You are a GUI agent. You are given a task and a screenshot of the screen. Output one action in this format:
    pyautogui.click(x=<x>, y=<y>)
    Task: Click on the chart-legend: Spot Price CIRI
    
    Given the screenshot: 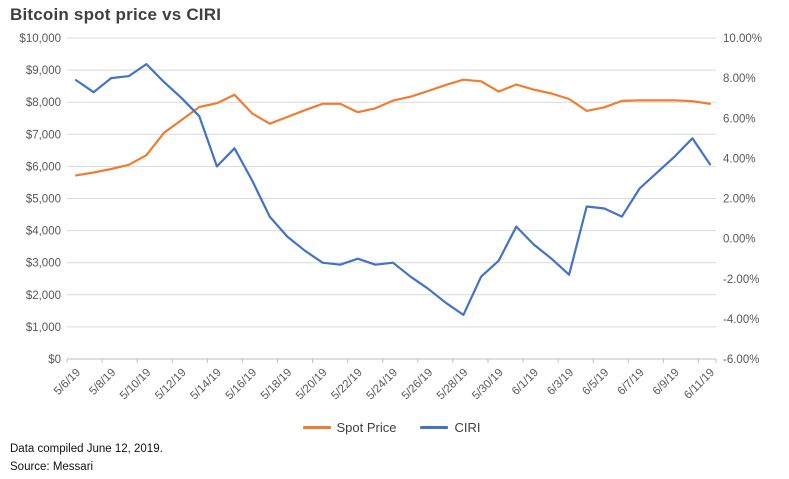 What is the action you would take?
    pyautogui.click(x=391, y=427)
    